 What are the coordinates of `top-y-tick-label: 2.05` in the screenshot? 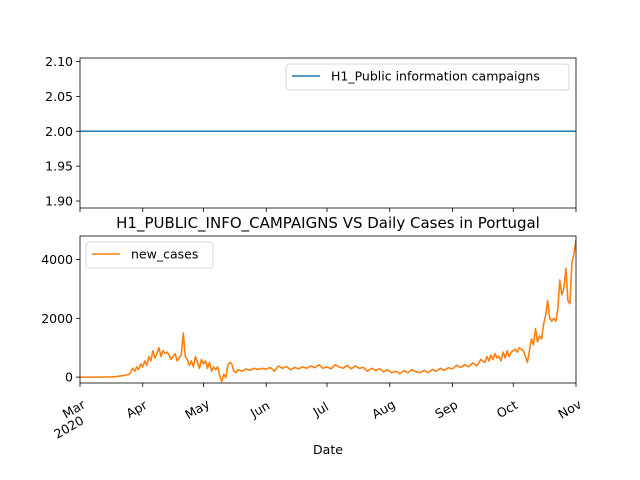 It's located at (59, 96).